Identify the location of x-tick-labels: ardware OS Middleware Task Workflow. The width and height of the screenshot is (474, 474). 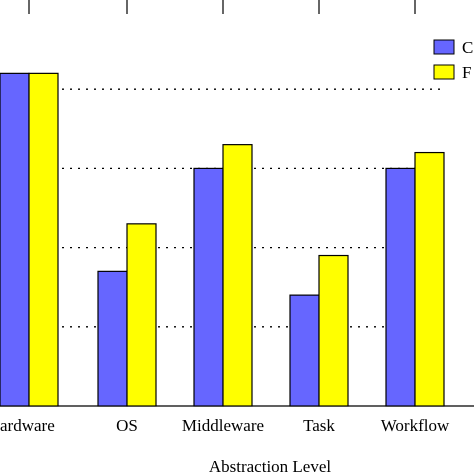
(225, 425).